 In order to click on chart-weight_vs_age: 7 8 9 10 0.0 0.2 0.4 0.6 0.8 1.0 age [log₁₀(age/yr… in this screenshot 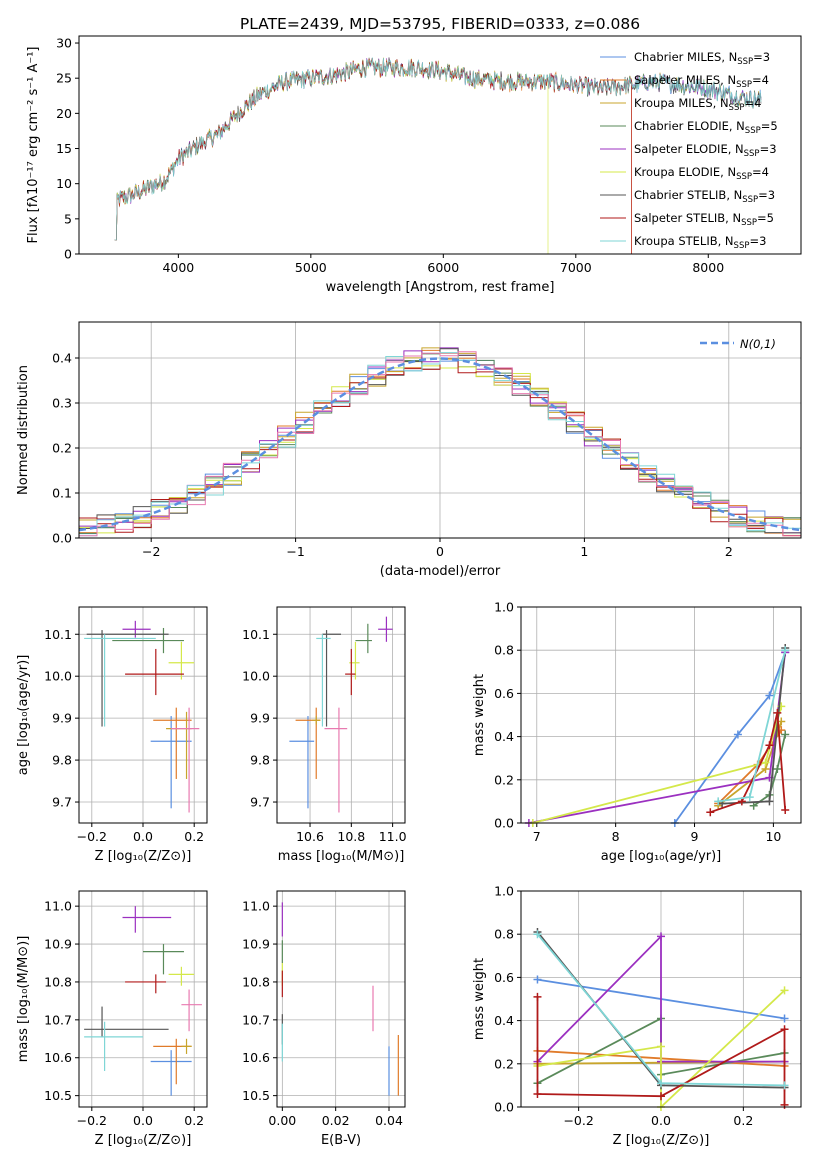, I will do `click(637, 732)`.